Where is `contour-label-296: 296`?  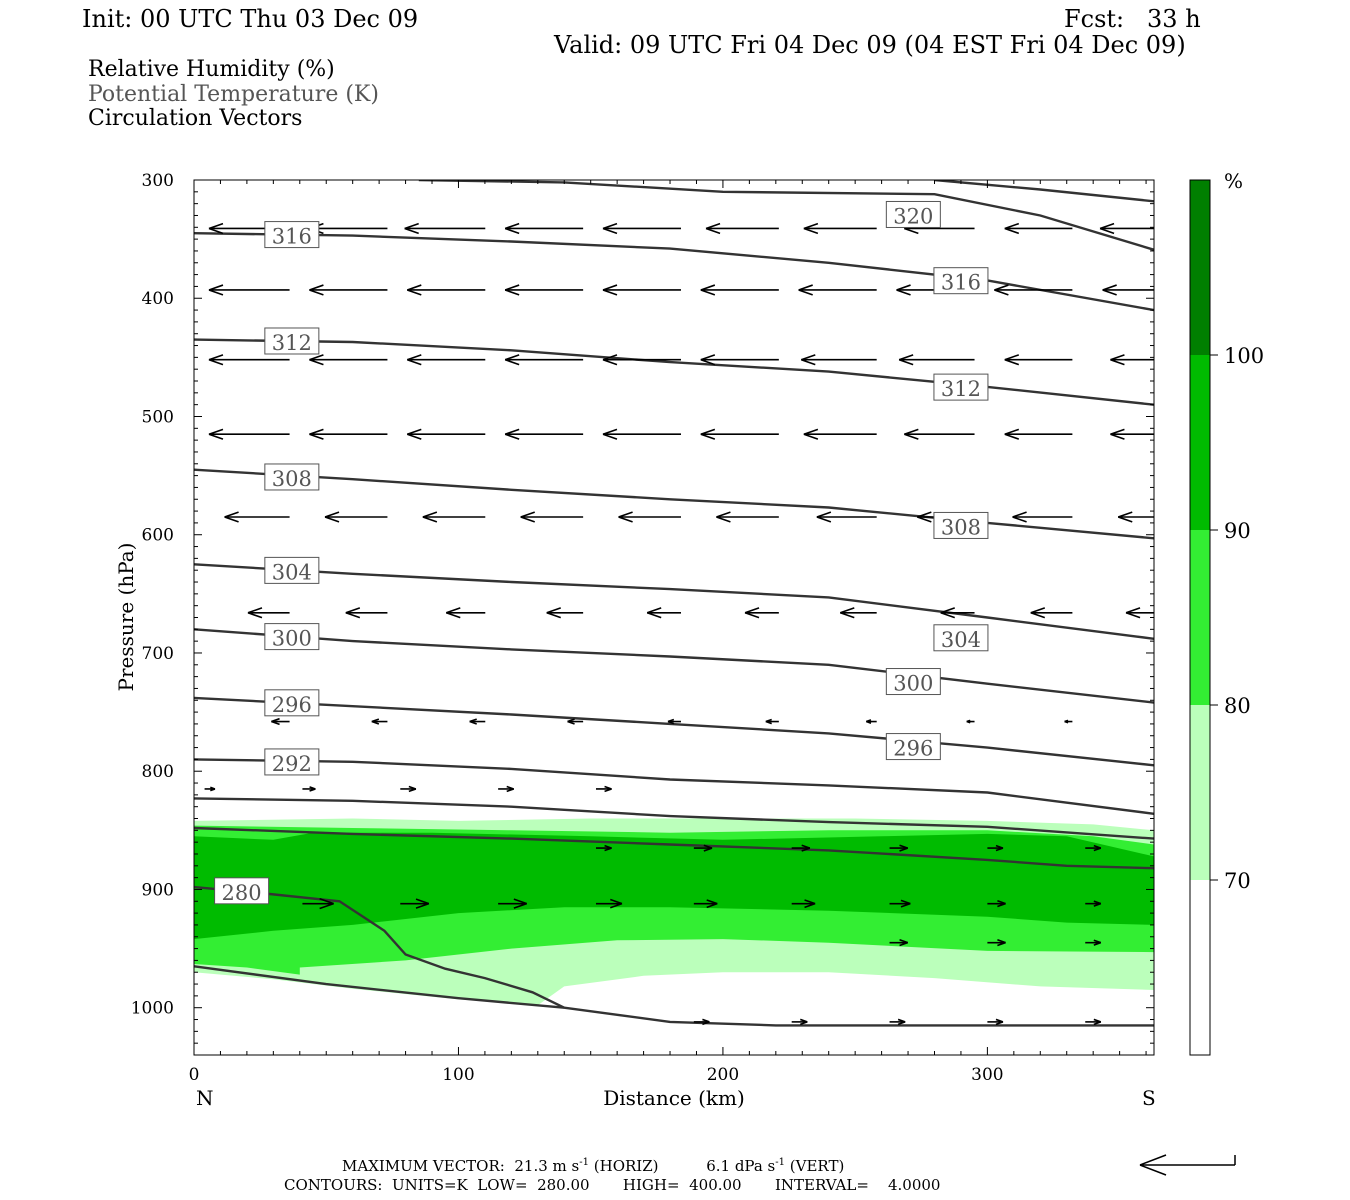
contour-label-296: 296 is located at coordinates (913, 747).